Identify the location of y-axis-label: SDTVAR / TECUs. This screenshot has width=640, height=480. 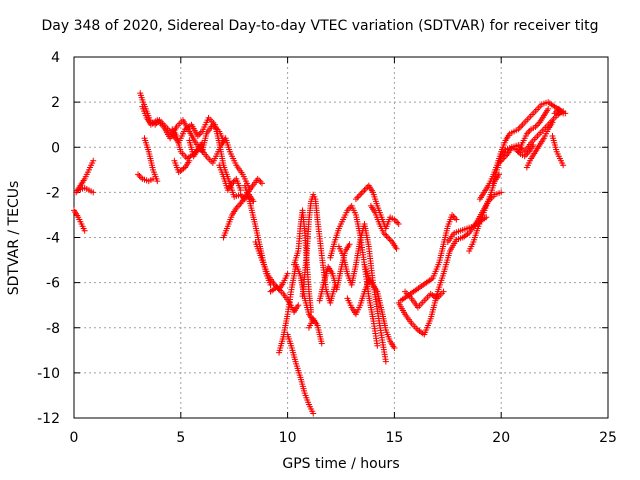
(14, 238).